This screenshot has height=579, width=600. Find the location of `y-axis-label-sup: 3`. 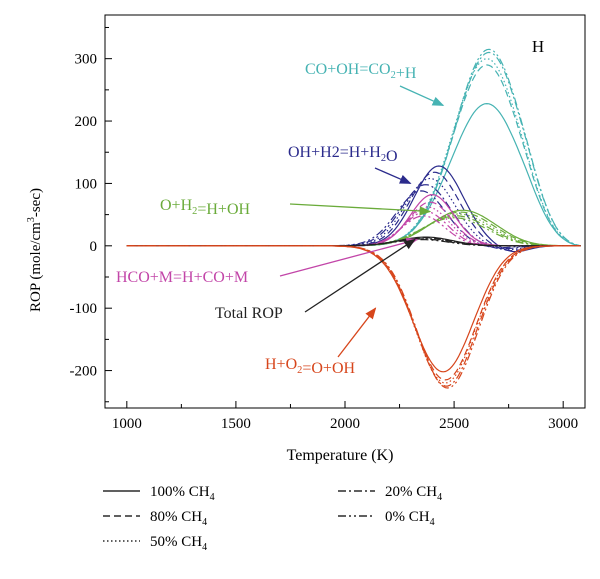

y-axis-label-sup: 3 is located at coordinates (31, 219).